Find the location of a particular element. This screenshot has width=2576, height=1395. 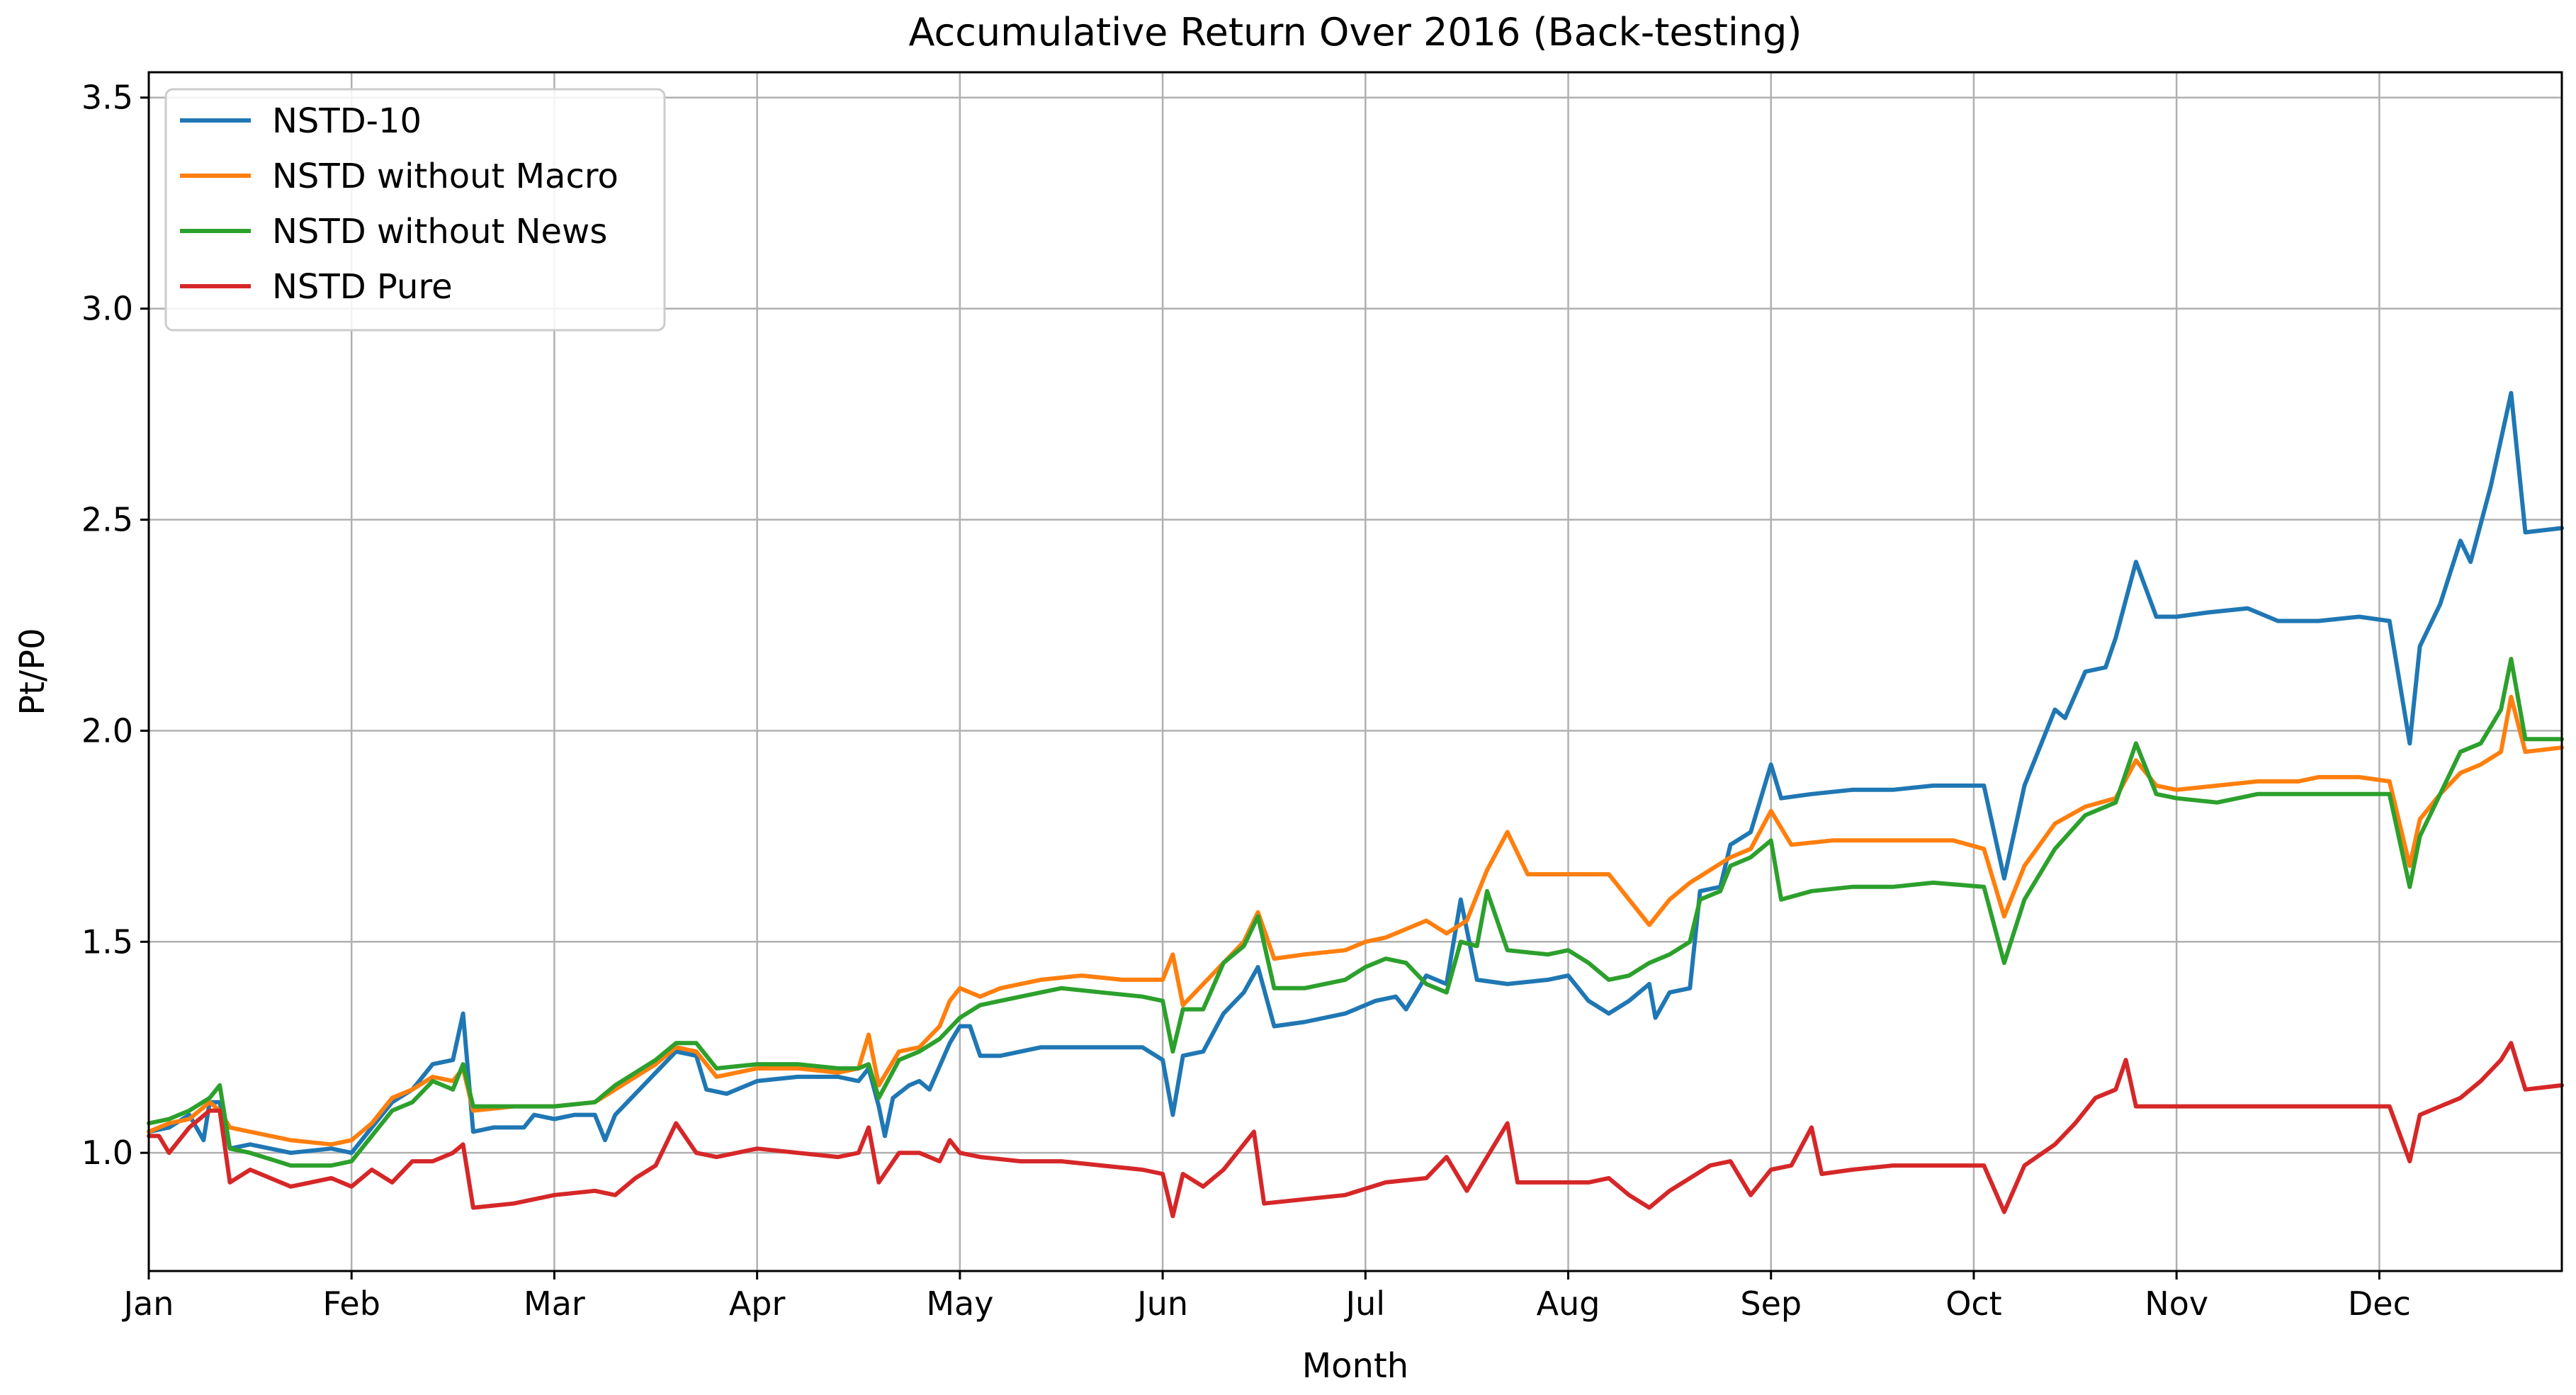

x-tick-label: May is located at coordinates (959, 1303).